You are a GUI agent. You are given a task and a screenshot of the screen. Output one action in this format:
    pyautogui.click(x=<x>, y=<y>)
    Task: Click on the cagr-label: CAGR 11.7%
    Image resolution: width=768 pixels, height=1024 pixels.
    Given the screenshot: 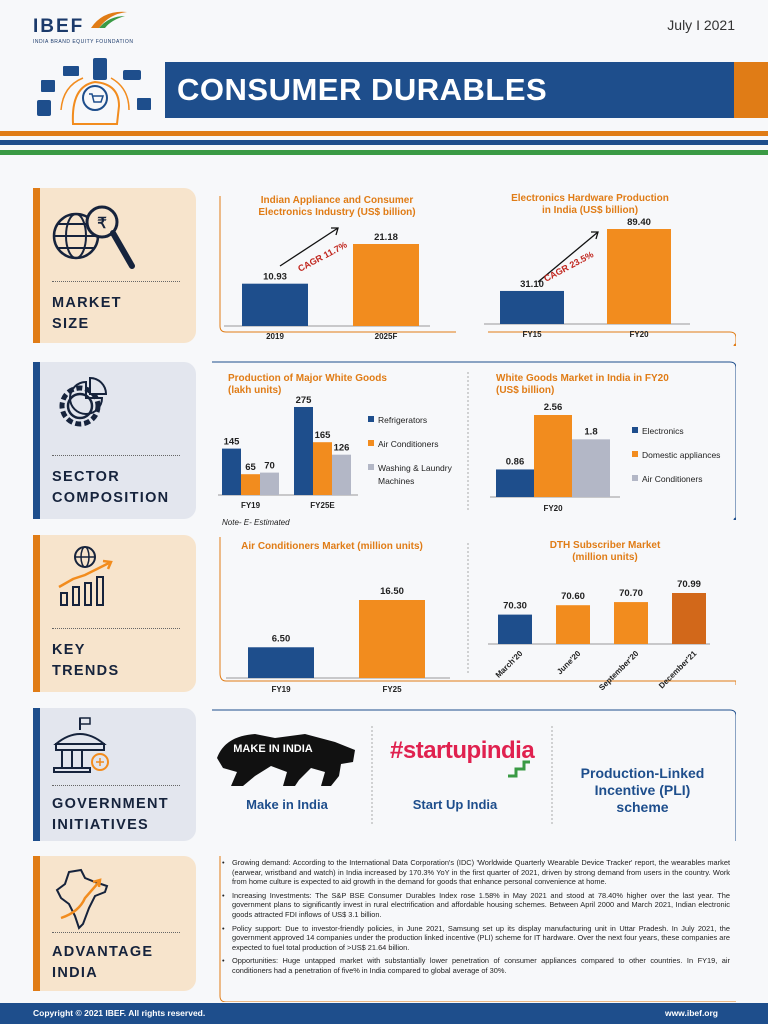 What is the action you would take?
    pyautogui.click(x=322, y=257)
    